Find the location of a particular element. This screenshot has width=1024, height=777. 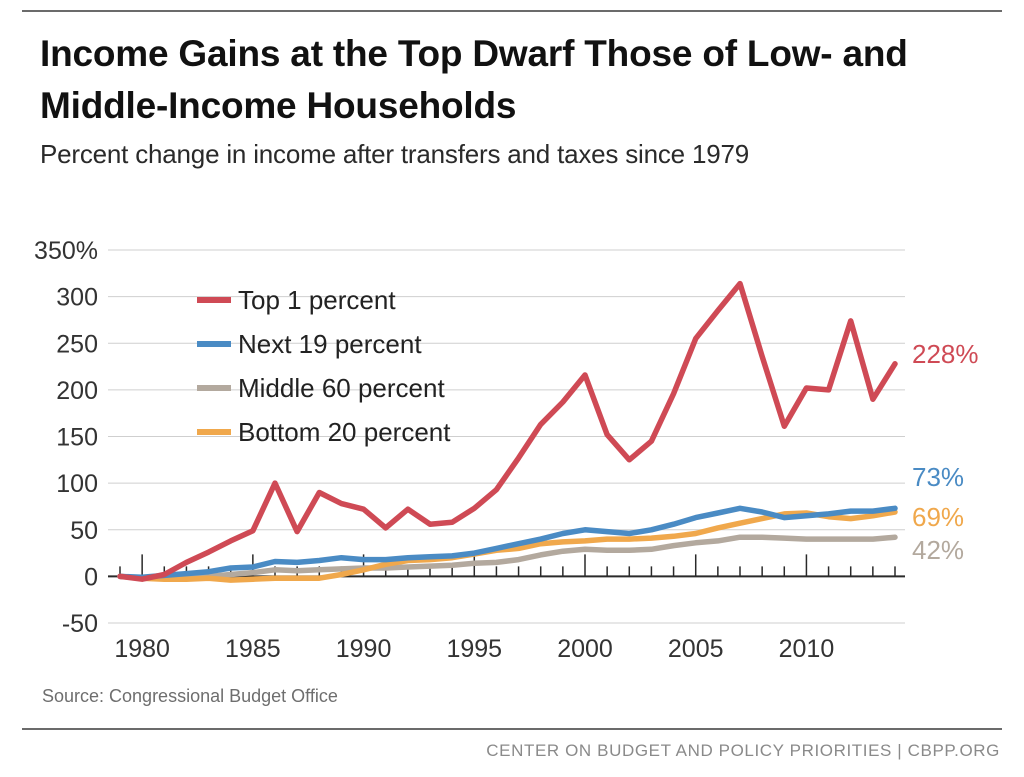

end-value-label: 69% is located at coordinates (938, 517).